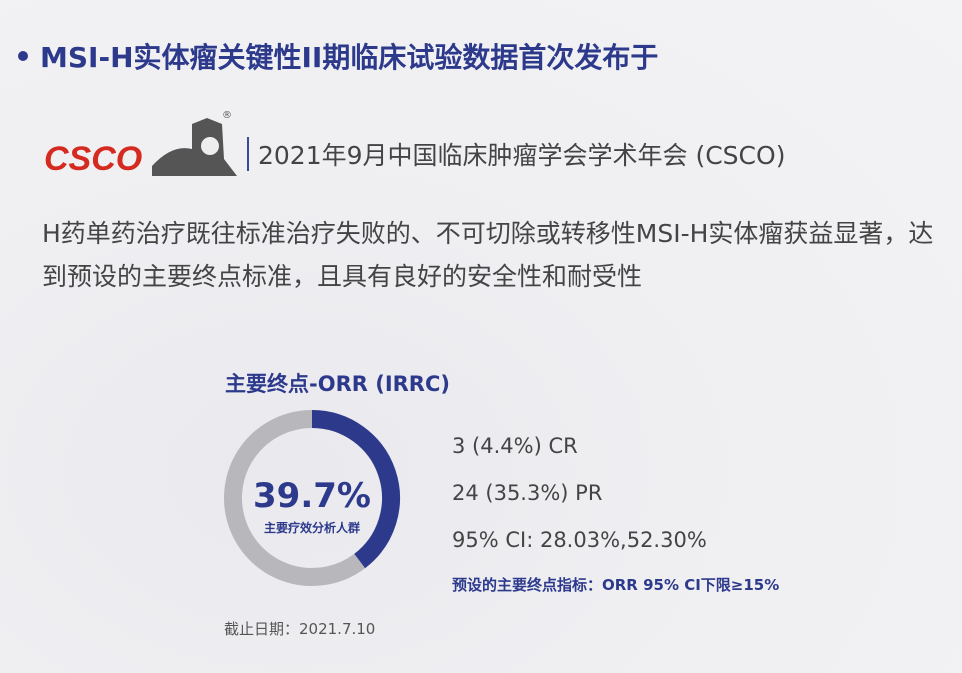 The image size is (962, 673). Describe the element at coordinates (311, 528) in the screenshot. I see `population-label: 主要疗效分析人群` at that location.